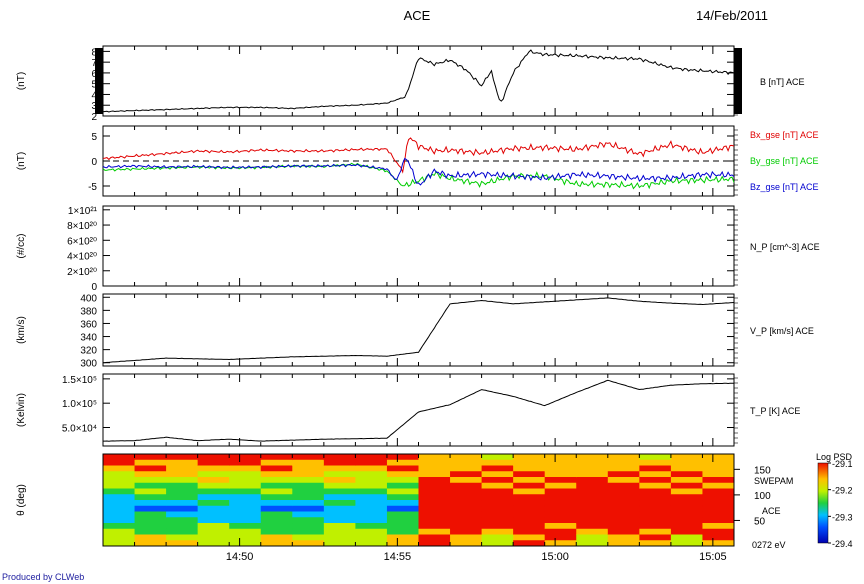 Image resolution: width=864 pixels, height=584 pixels. What do you see at coordinates (94, 74) in the screenshot?
I see `y-tick-label: 6` at bounding box center [94, 74].